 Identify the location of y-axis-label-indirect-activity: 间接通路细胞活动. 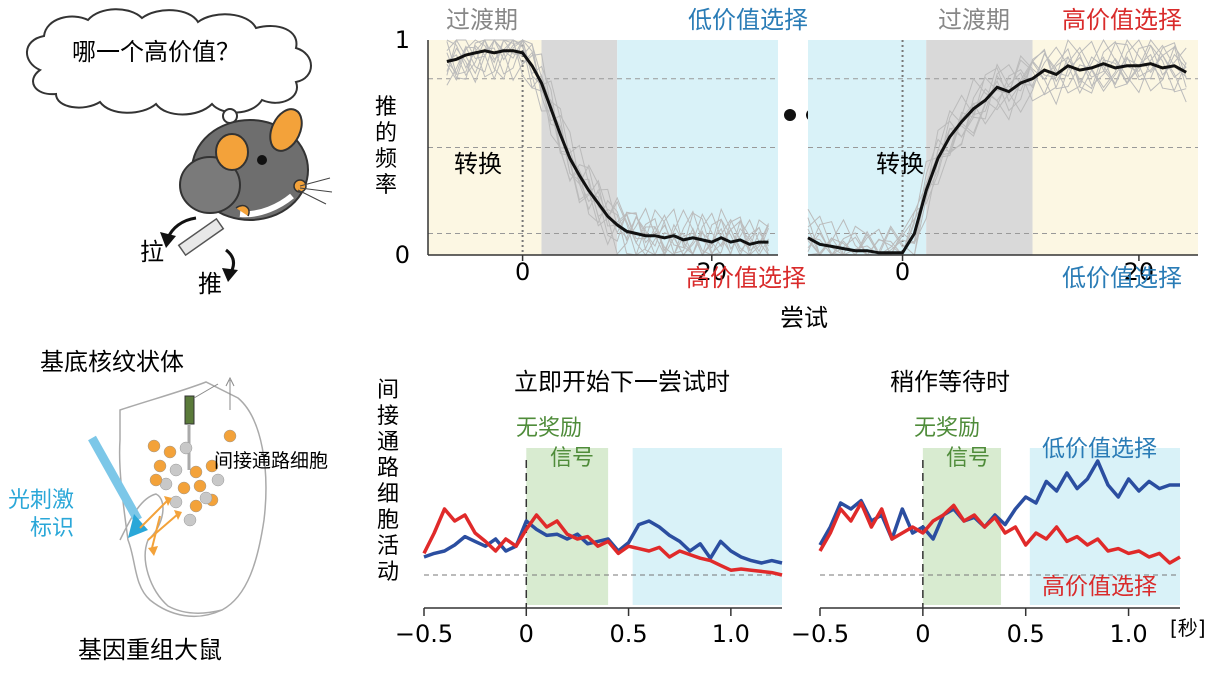
(387, 481).